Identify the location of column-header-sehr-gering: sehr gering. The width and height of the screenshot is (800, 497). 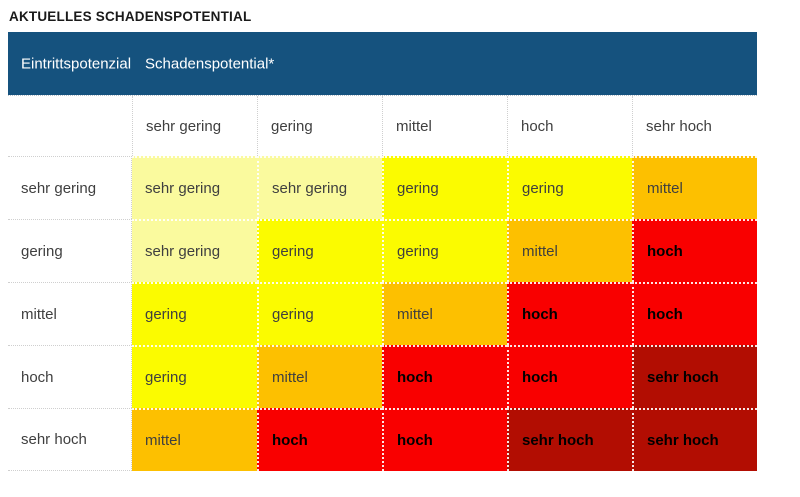
(194, 126).